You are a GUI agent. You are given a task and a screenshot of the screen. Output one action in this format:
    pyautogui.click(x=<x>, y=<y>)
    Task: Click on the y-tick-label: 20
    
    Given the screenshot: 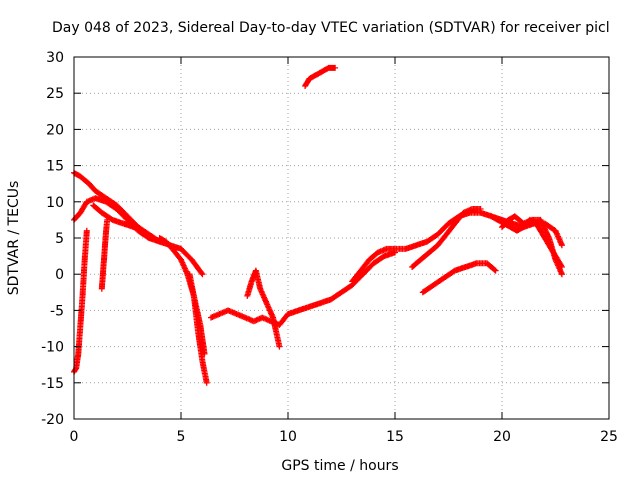 What is the action you would take?
    pyautogui.click(x=55, y=130)
    